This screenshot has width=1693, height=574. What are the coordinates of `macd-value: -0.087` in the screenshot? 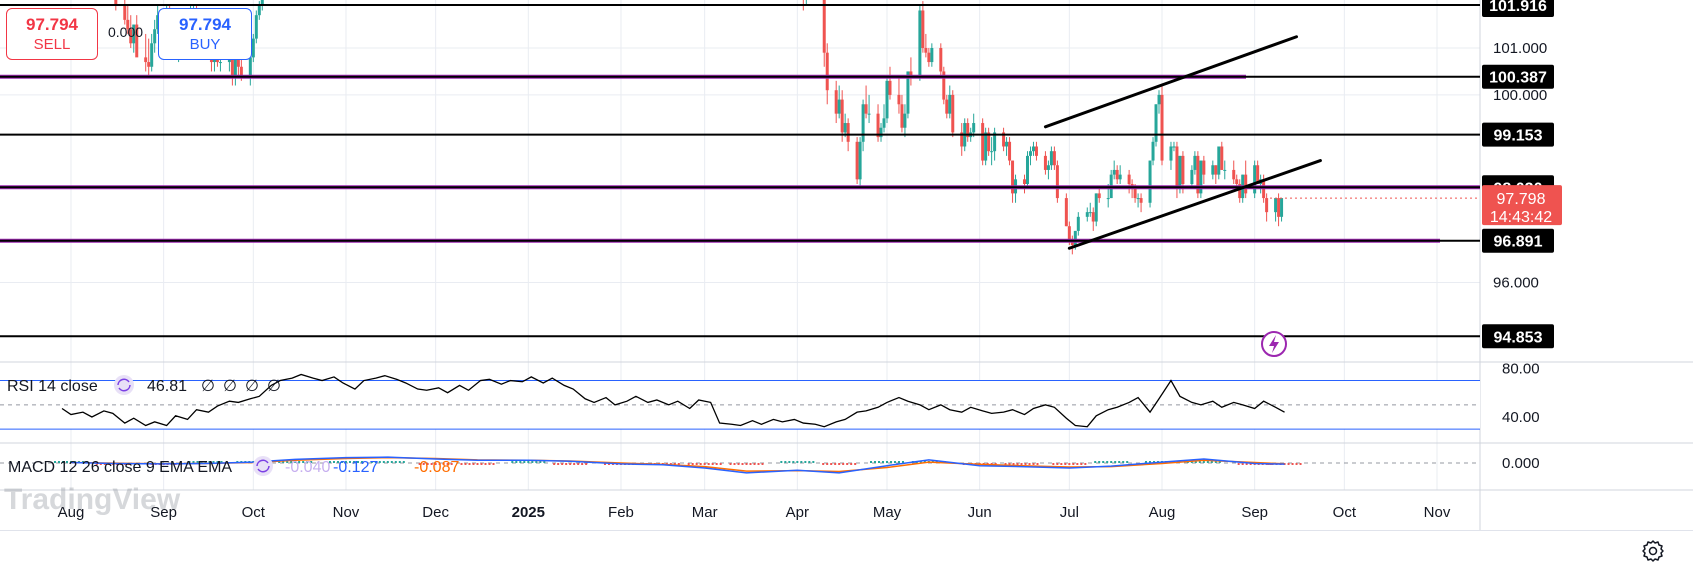 It's located at (436, 467).